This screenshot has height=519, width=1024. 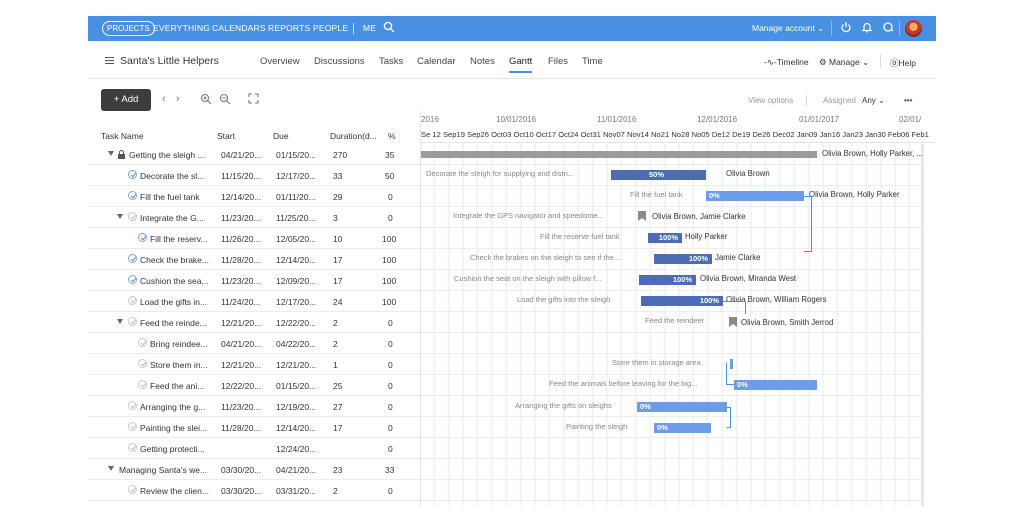 What do you see at coordinates (558, 61) in the screenshot?
I see `tab-files: Files` at bounding box center [558, 61].